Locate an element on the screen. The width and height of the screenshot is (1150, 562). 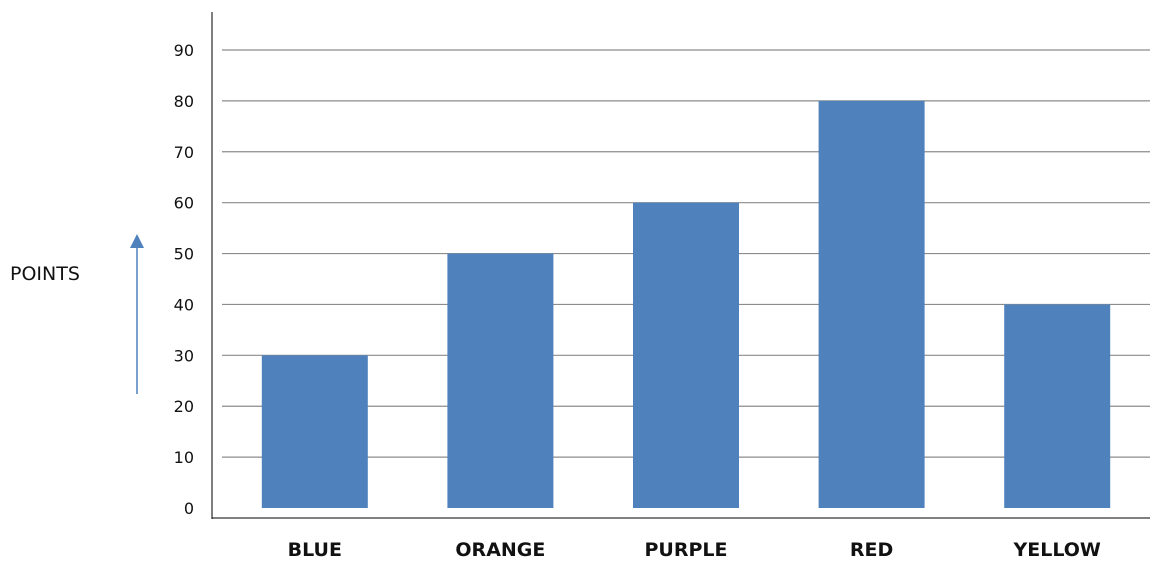
x-tick-label: YELLOW is located at coordinates (1057, 550).